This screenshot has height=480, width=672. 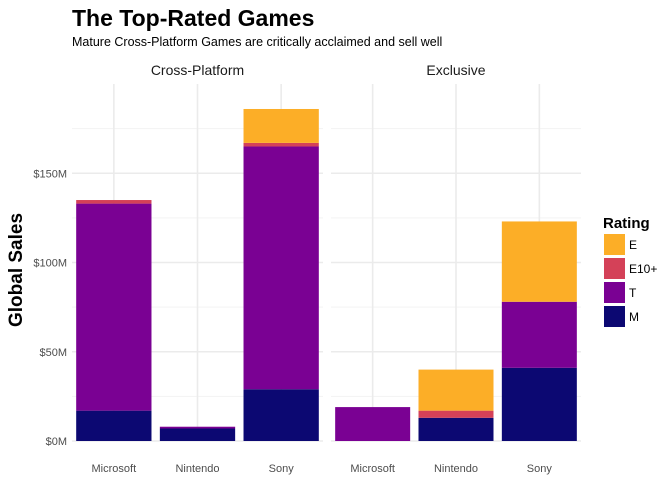 I want to click on bar-exclusive-nintendo-m, so click(x=456, y=429).